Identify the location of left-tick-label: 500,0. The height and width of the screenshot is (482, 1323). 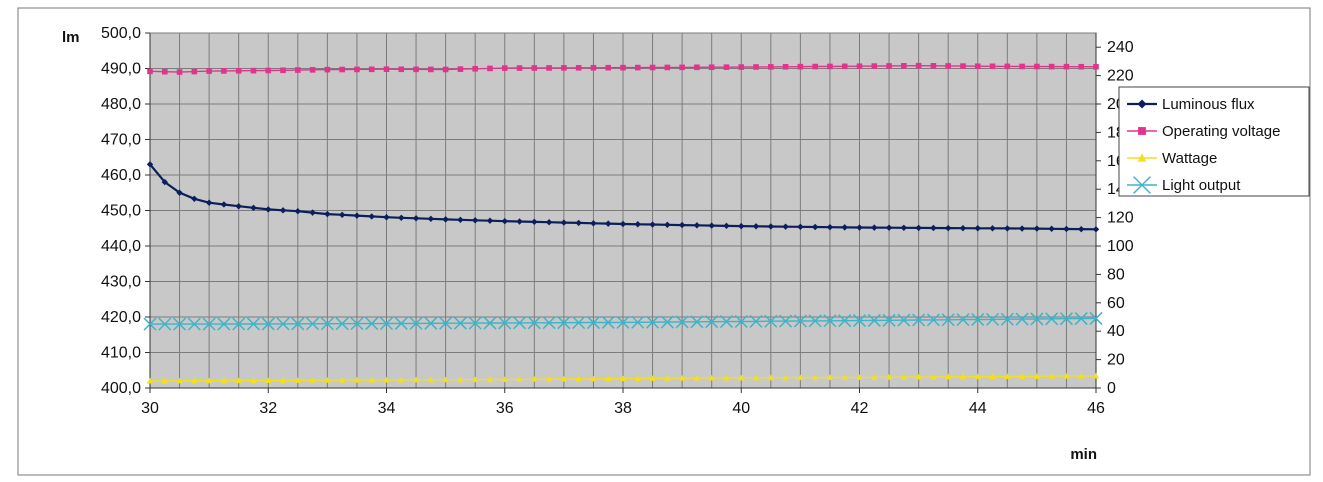
(121, 33).